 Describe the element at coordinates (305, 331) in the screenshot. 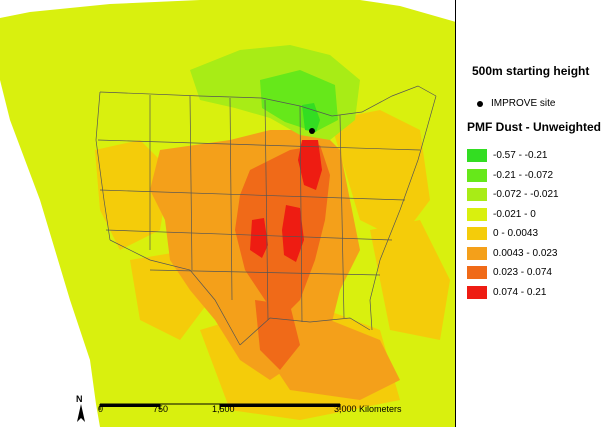

I see `gulf-coastline` at that location.